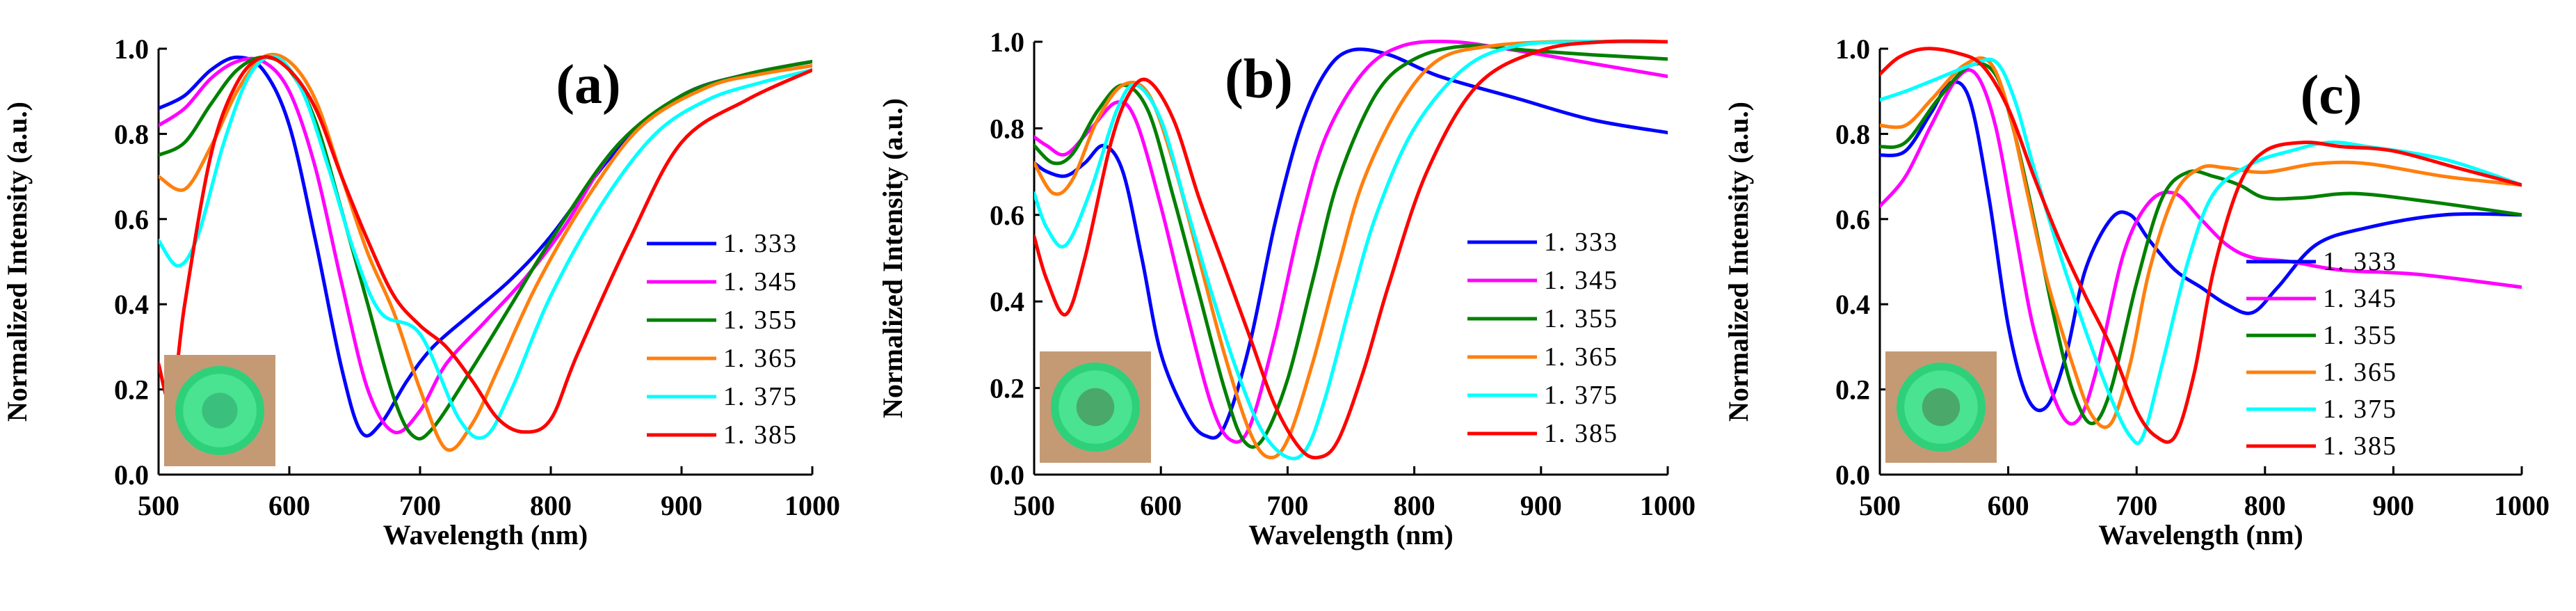 The image size is (2576, 611). I want to click on panel-label: (c), so click(2331, 95).